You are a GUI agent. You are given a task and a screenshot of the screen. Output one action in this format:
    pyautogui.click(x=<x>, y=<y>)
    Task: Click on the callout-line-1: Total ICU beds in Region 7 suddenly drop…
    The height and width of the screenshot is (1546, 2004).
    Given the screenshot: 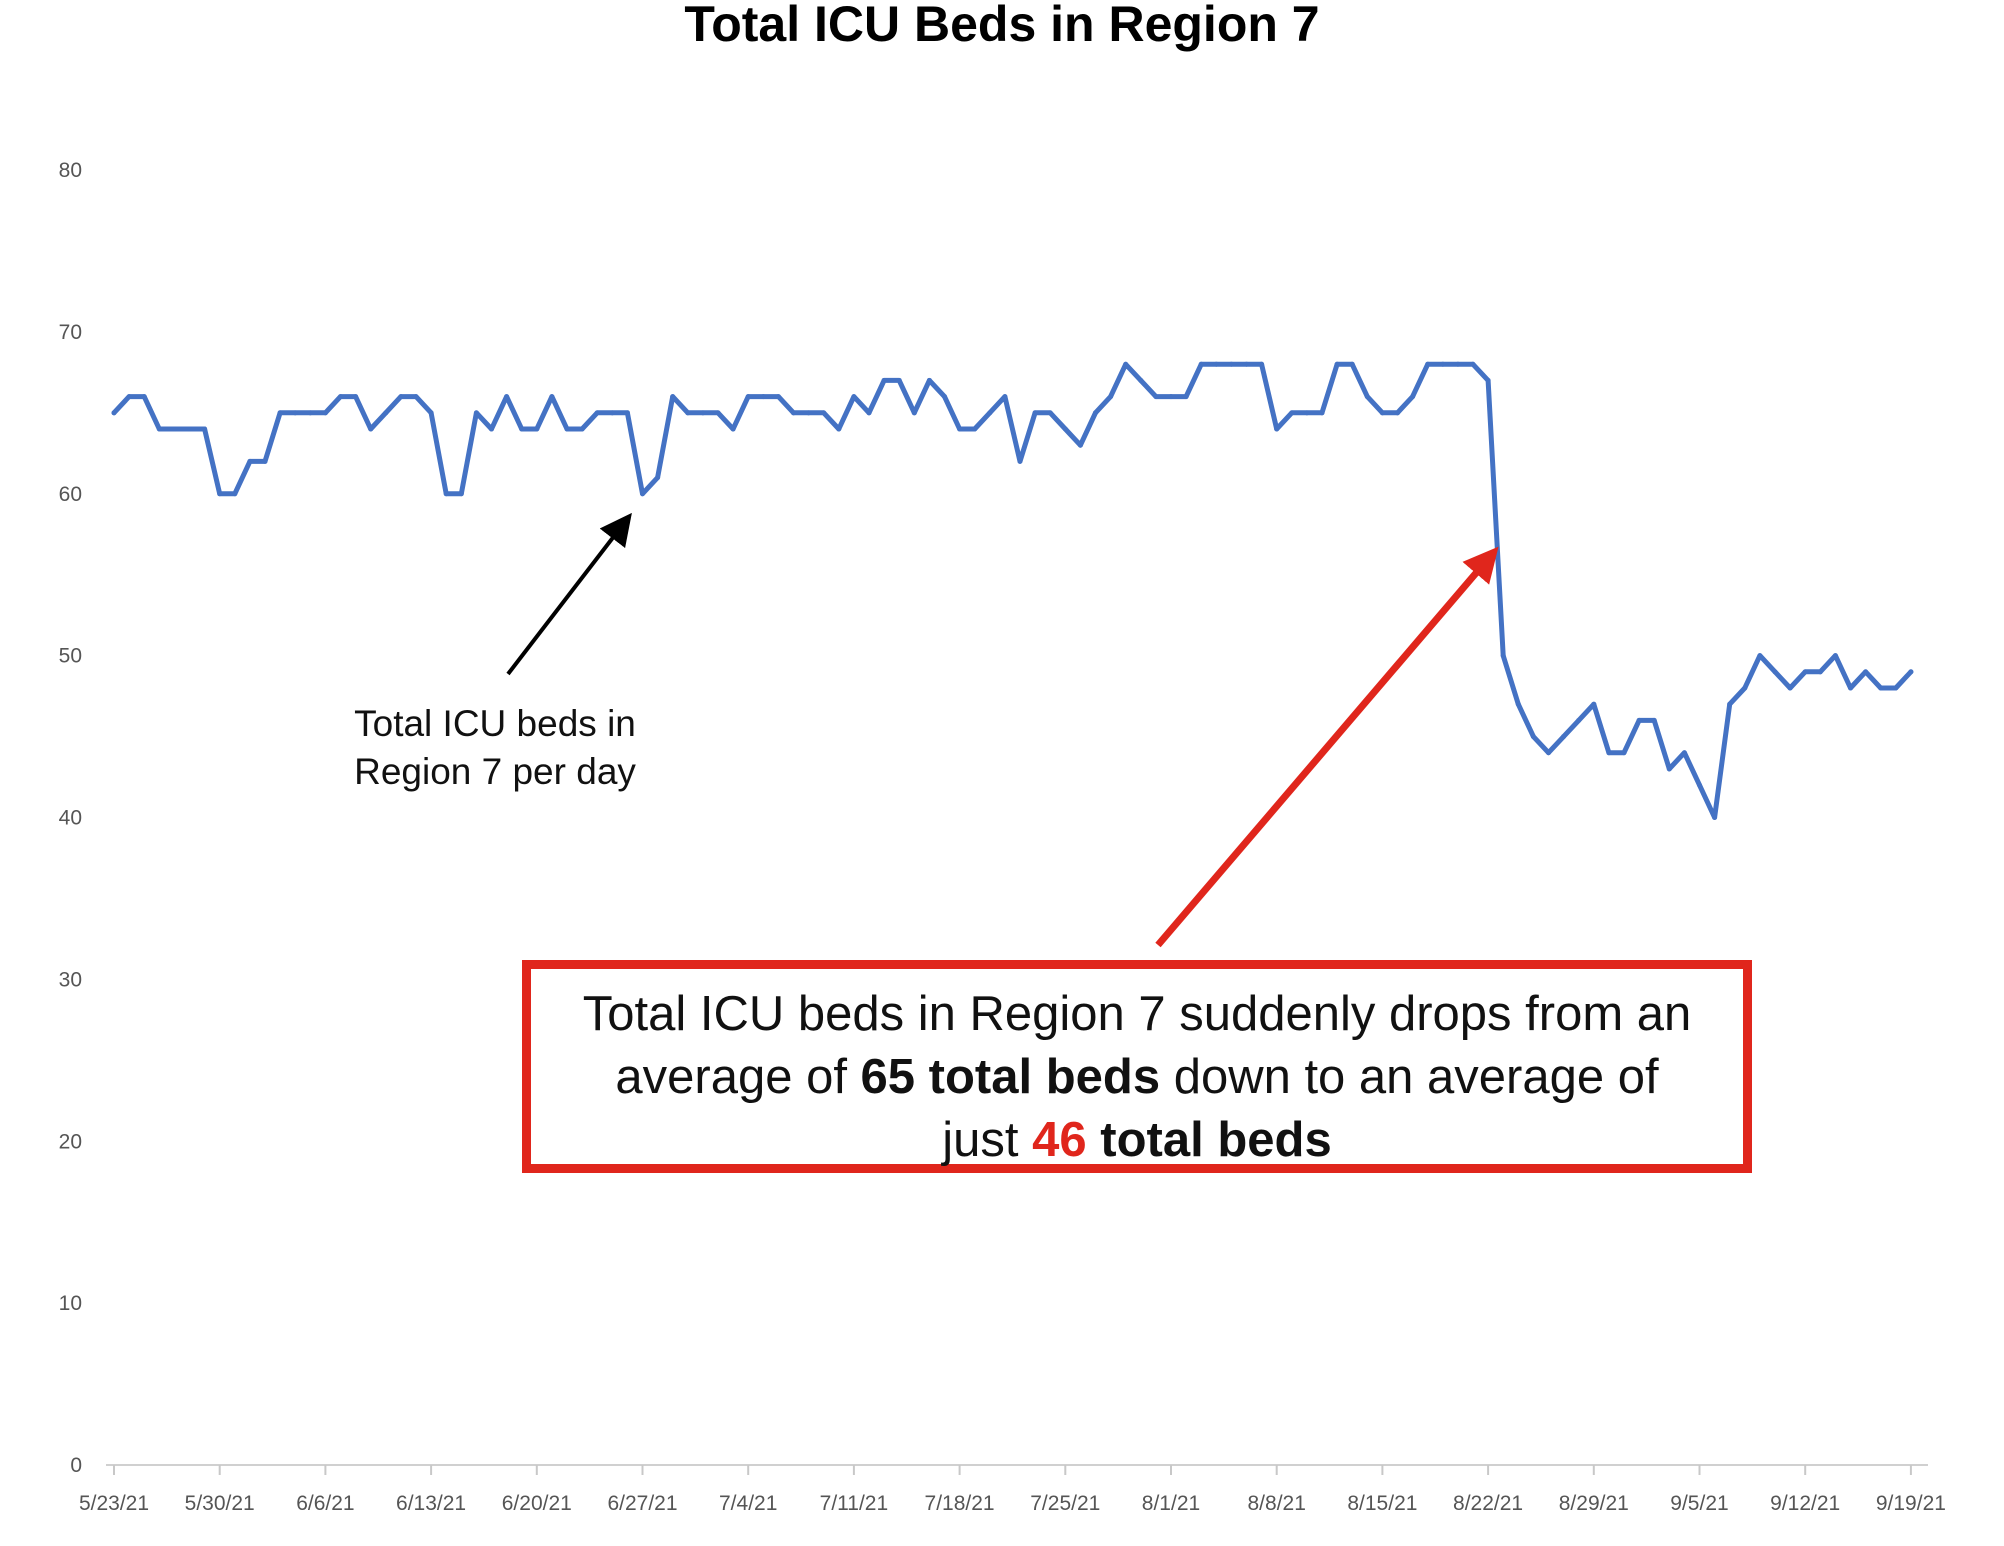 What is the action you would take?
    pyautogui.click(x=1137, y=1014)
    